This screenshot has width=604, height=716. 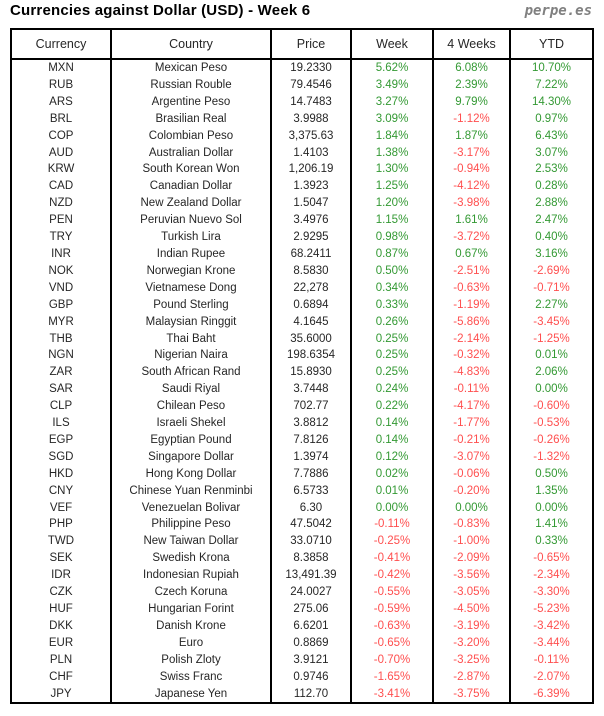 What do you see at coordinates (471, 609) in the screenshot?
I see `four-weeks-change-cell: -4.50%` at bounding box center [471, 609].